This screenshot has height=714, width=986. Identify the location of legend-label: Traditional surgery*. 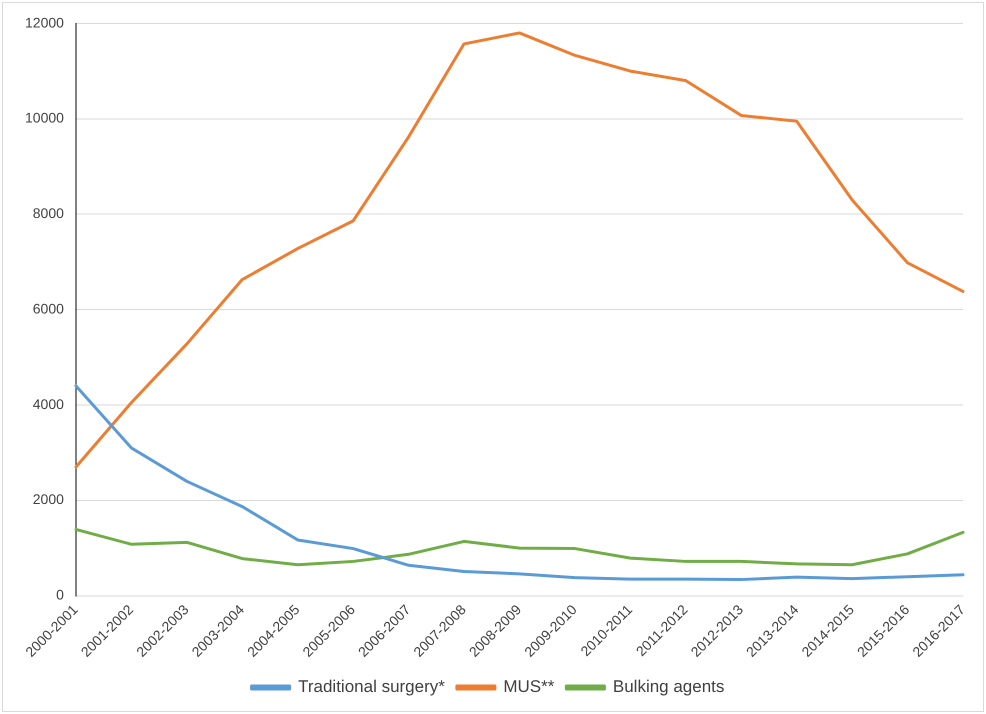
(372, 686).